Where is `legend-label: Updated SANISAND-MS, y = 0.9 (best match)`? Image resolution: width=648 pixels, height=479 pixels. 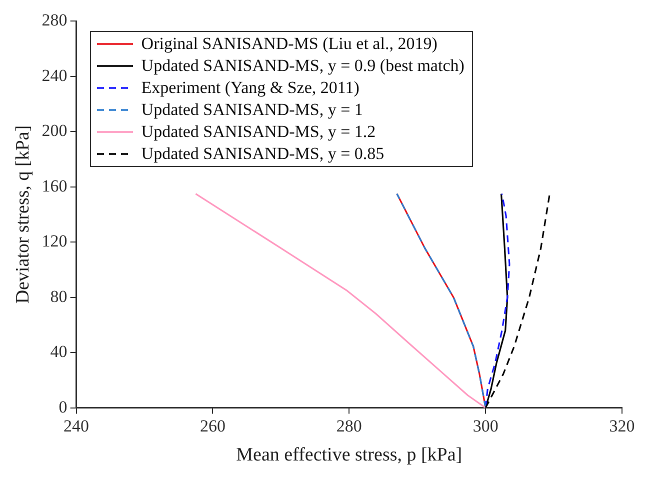 legend-label: Updated SANISAND-MS, y = 0.9 (best match) is located at coordinates (302, 66).